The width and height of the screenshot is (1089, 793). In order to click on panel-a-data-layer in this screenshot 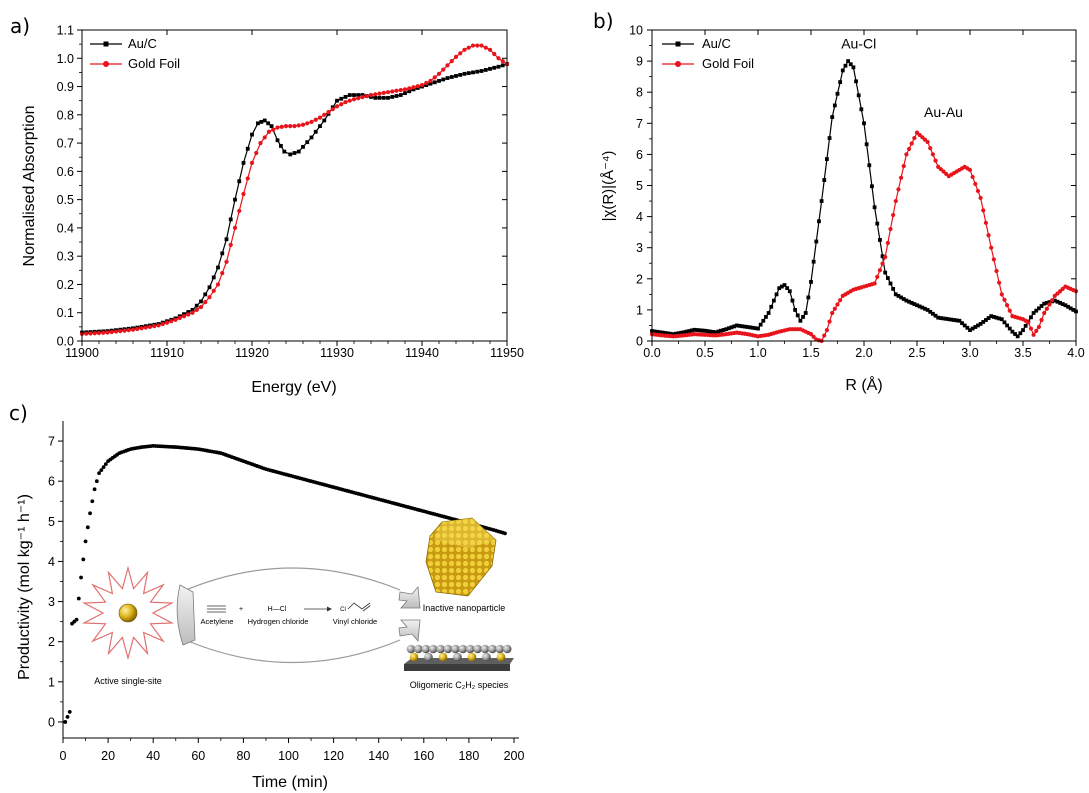, I will do `click(294, 190)`.